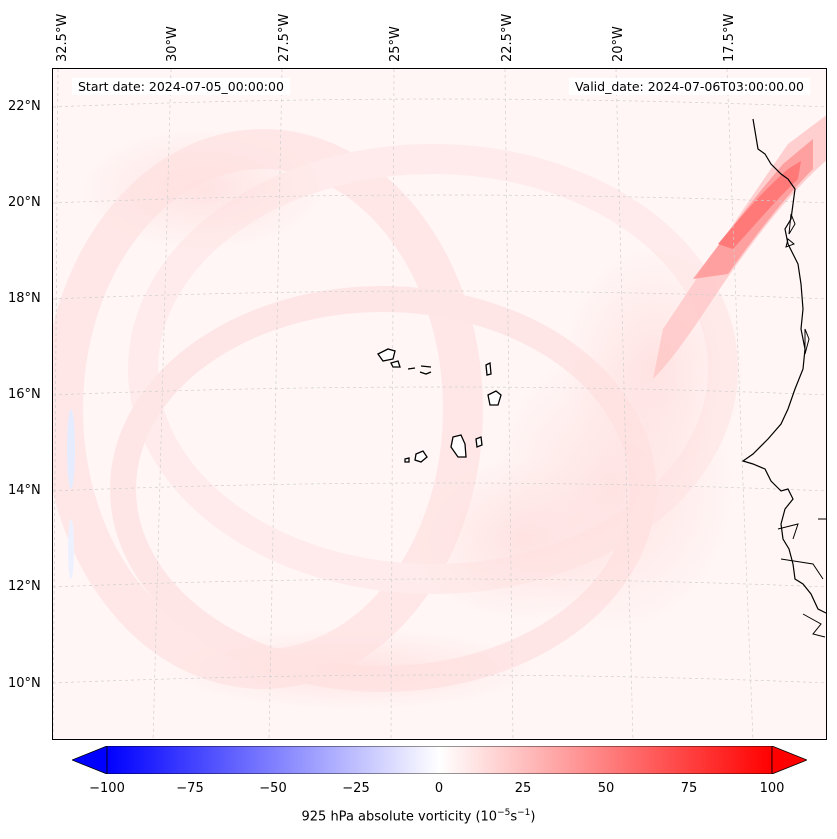 This screenshot has width=837, height=839. What do you see at coordinates (618, 44) in the screenshot?
I see `lon-label-20w: 20°W` at bounding box center [618, 44].